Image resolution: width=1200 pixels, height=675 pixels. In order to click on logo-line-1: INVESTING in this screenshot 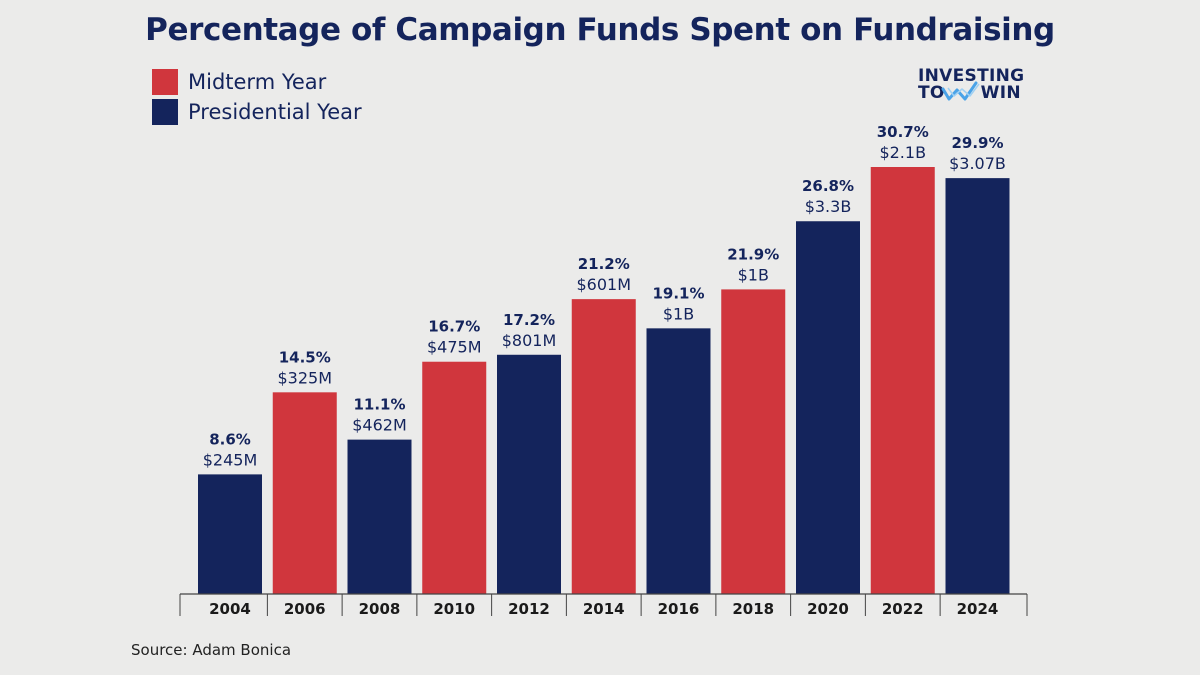, I will do `click(971, 76)`.